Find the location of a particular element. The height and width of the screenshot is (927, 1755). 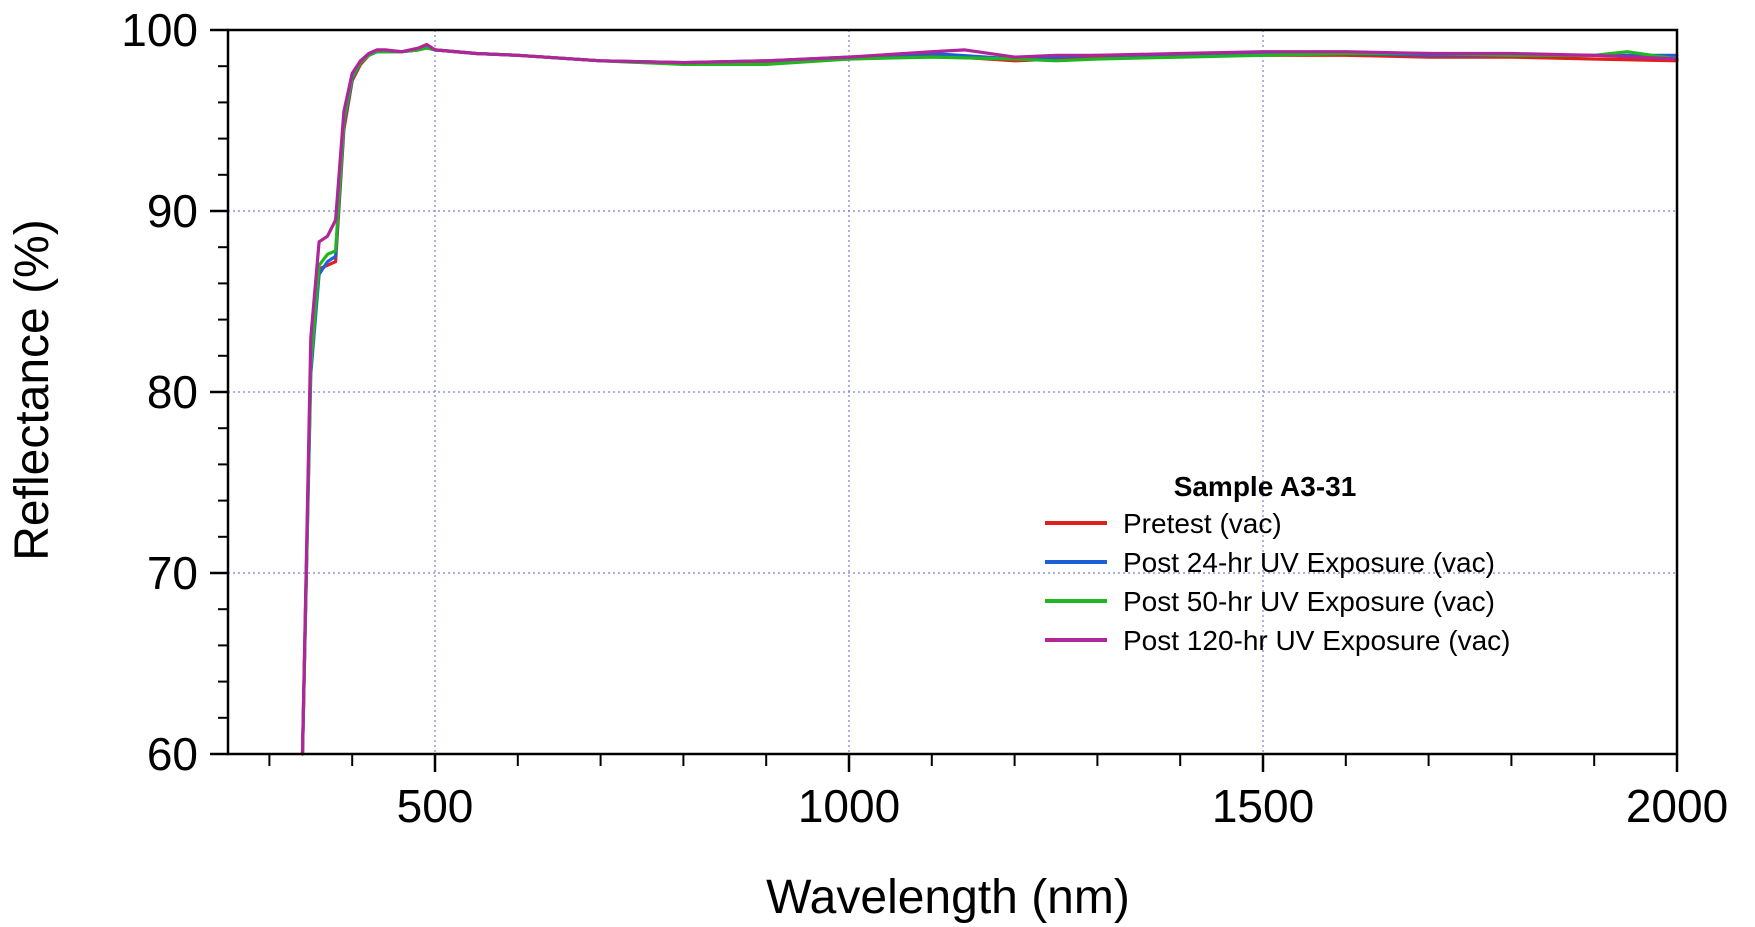

legend-label-2: Post 24-hr UV Exposure (vac) is located at coordinates (1309, 562).